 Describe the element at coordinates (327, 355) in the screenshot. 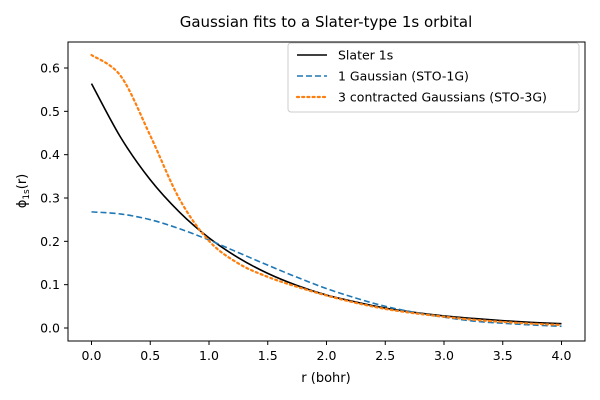

I see `x-tick-label: 2.0` at that location.